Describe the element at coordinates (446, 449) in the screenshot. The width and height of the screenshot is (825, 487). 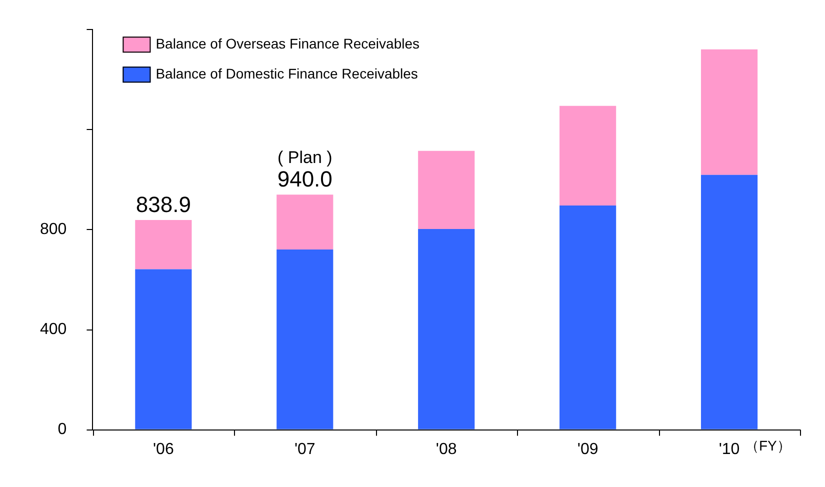
I see `x-tick-label: '08` at that location.